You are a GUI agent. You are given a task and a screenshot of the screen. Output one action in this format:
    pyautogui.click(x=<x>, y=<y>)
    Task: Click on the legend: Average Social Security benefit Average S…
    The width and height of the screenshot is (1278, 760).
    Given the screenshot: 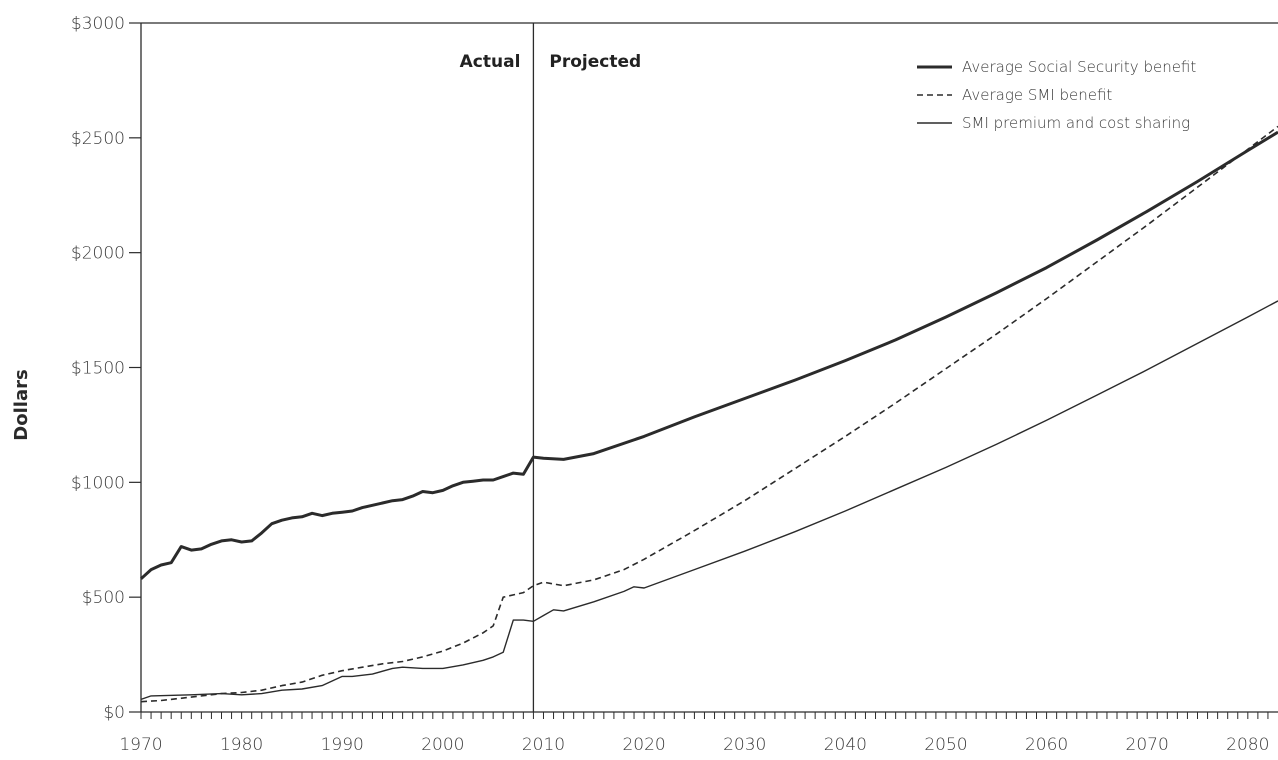 What is the action you would take?
    pyautogui.click(x=1056, y=95)
    